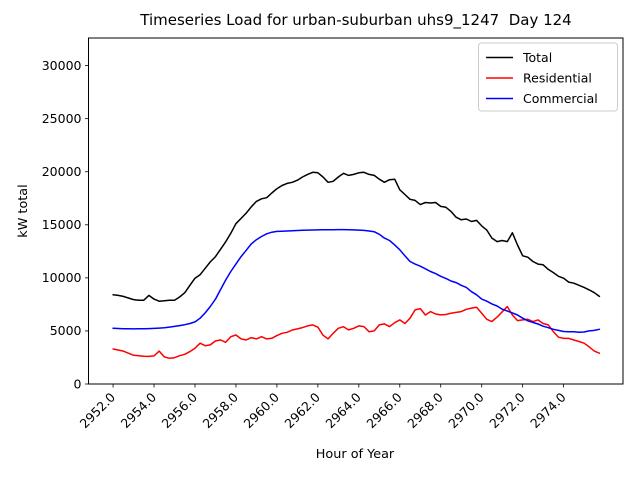  I want to click on y-tick-label: 20000, so click(62, 171).